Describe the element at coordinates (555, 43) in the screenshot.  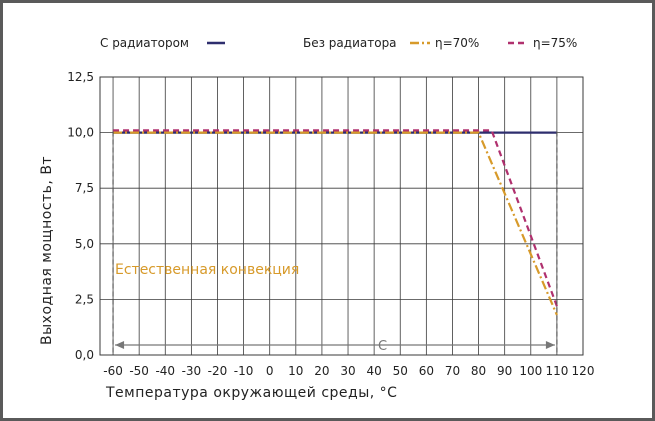
I see `legend-eta75-label: η=75%` at that location.